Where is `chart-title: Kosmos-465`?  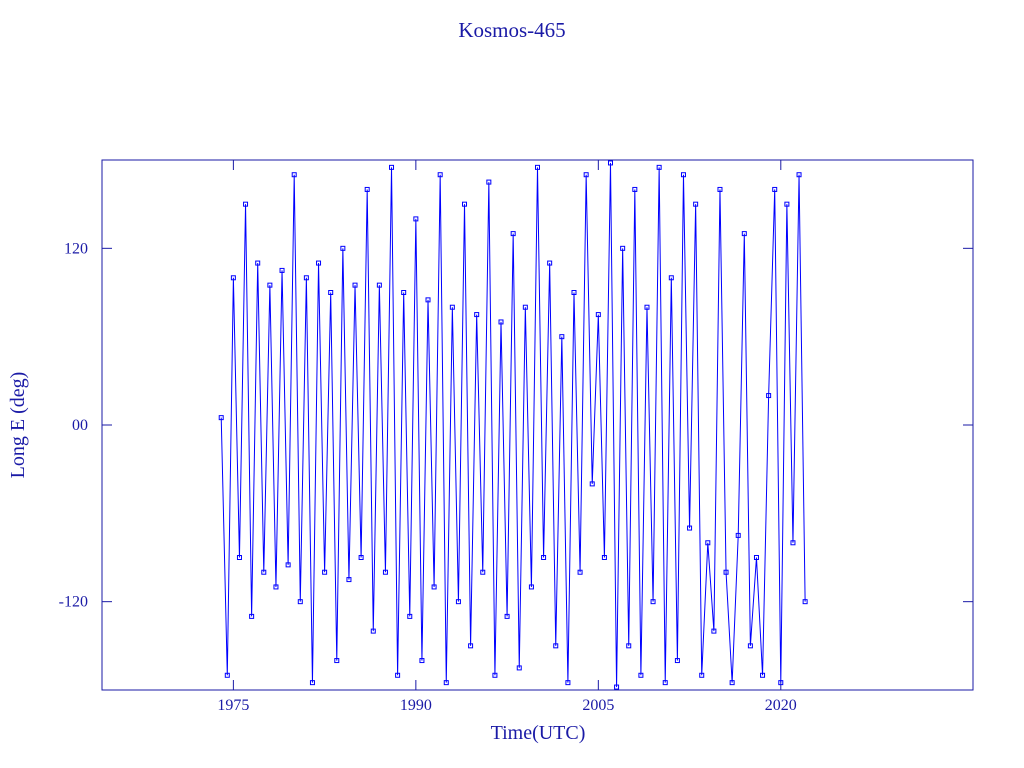 chart-title: Kosmos-465 is located at coordinates (511, 30).